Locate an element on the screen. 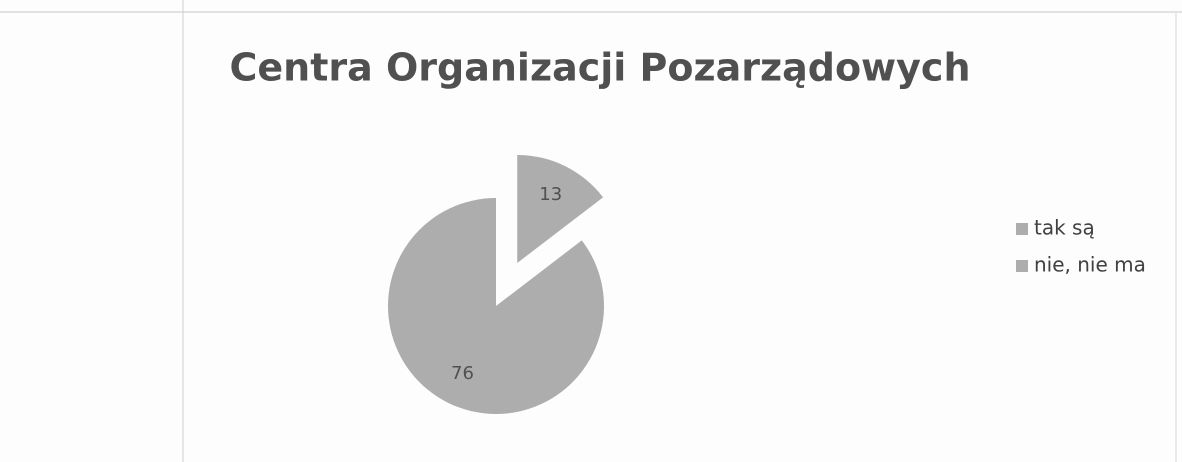 The width and height of the screenshot is (1182, 462). chart-title: Centra Organizacji Pozarządowych is located at coordinates (600, 68).